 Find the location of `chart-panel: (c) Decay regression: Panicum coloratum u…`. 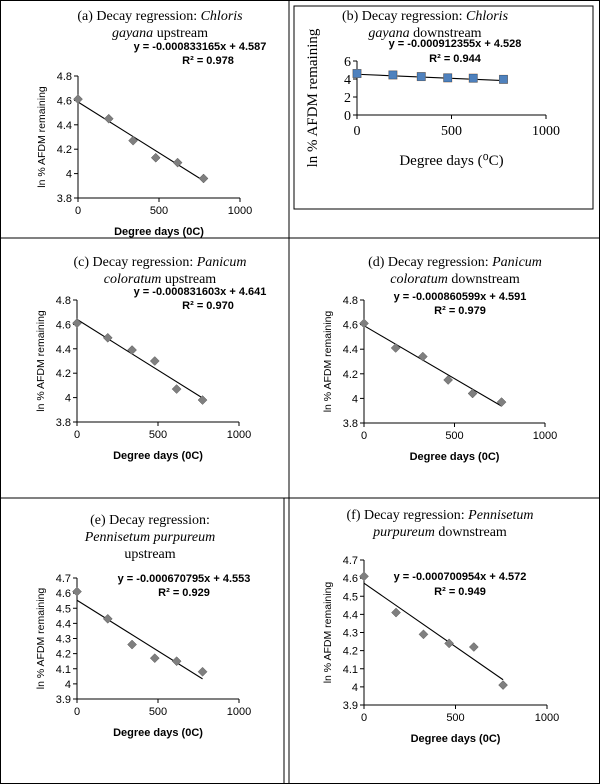

chart-panel: (c) Decay regression: Panicum coloratum u… is located at coordinates (150, 358).